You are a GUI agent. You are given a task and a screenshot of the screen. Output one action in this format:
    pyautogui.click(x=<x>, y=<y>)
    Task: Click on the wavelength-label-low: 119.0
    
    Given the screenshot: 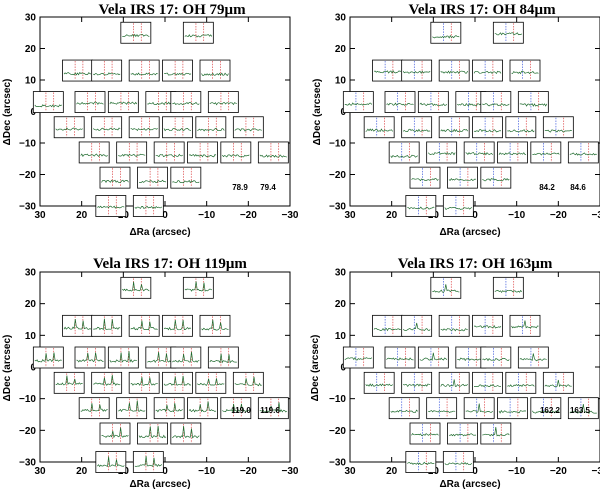 What is the action you would take?
    pyautogui.click(x=241, y=410)
    